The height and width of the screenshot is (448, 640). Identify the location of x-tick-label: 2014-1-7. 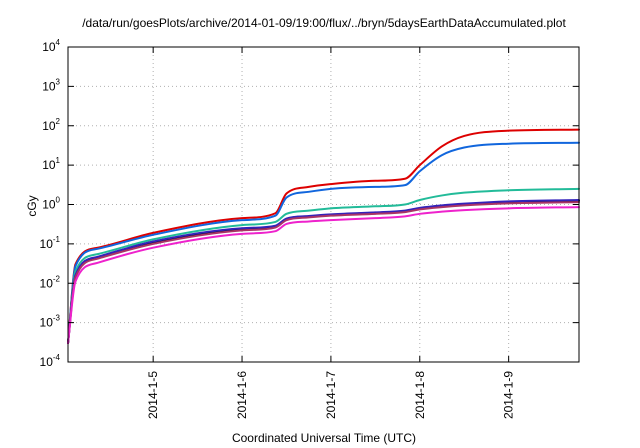
(331, 395).